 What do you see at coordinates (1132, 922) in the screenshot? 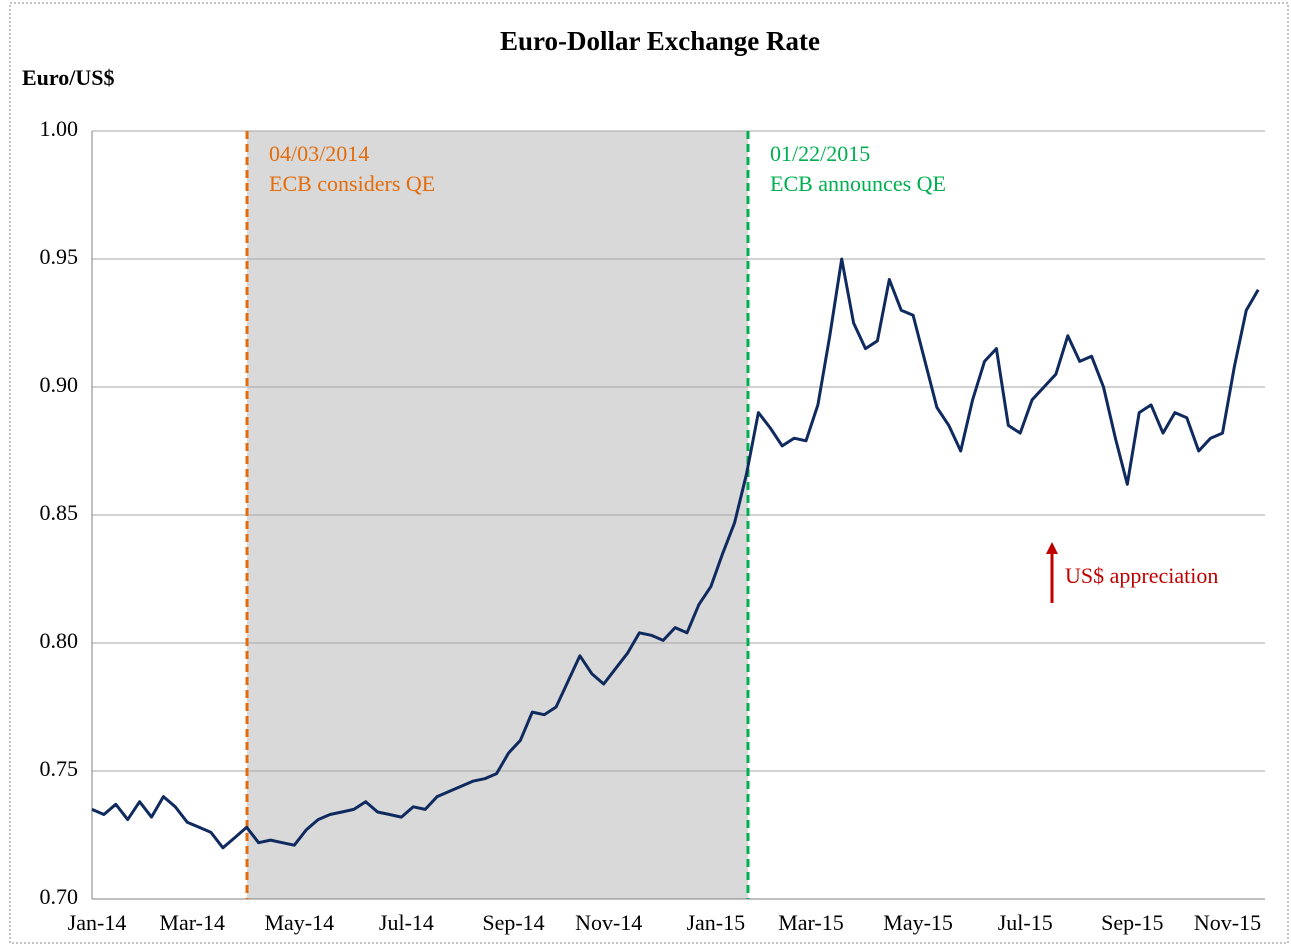
I see `x-tick-label: Sep-15` at bounding box center [1132, 922].